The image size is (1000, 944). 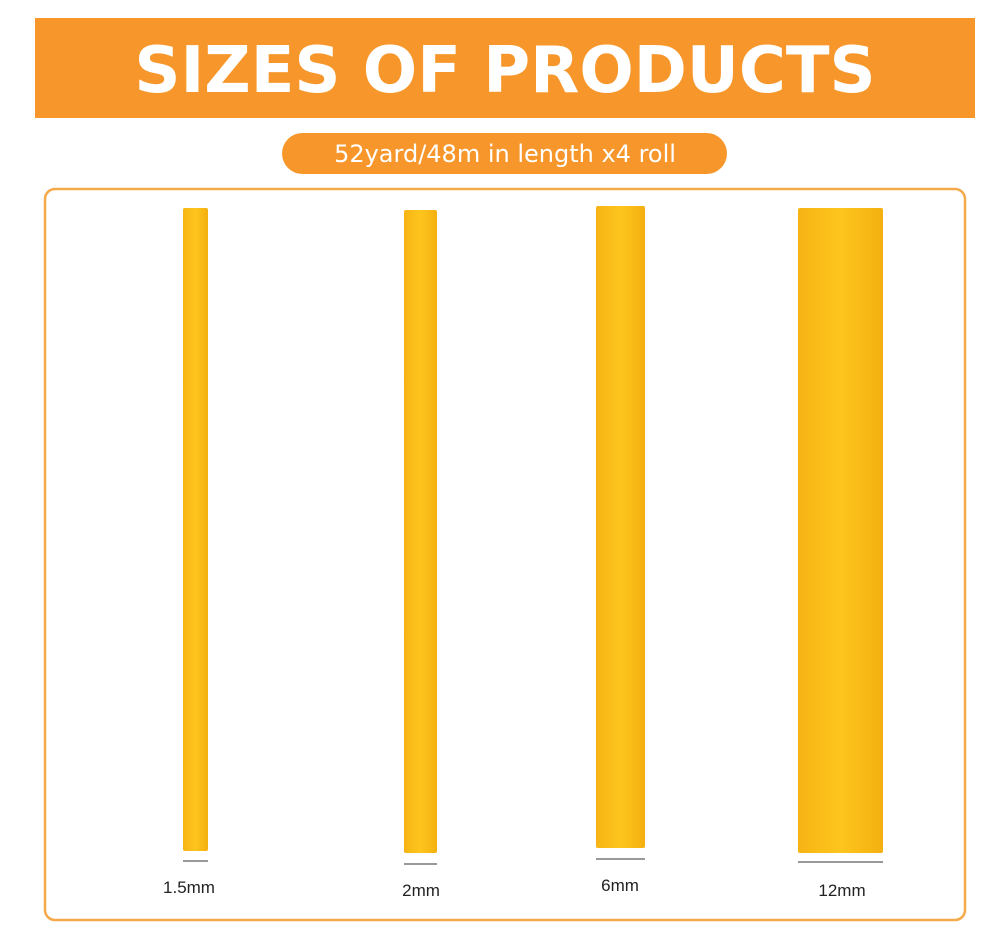 What do you see at coordinates (841, 890) in the screenshot?
I see `size-label: 12mm` at bounding box center [841, 890].